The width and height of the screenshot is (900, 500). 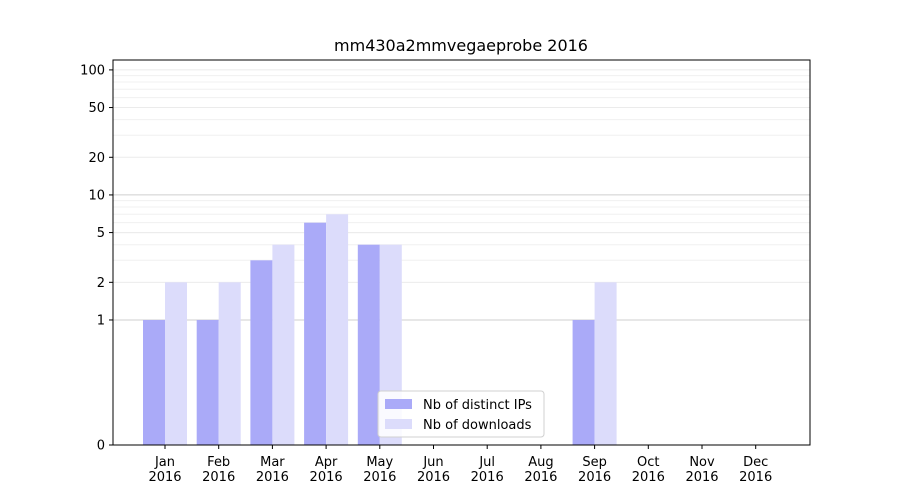 I want to click on x-tick-label: Apr 2016, so click(x=326, y=470).